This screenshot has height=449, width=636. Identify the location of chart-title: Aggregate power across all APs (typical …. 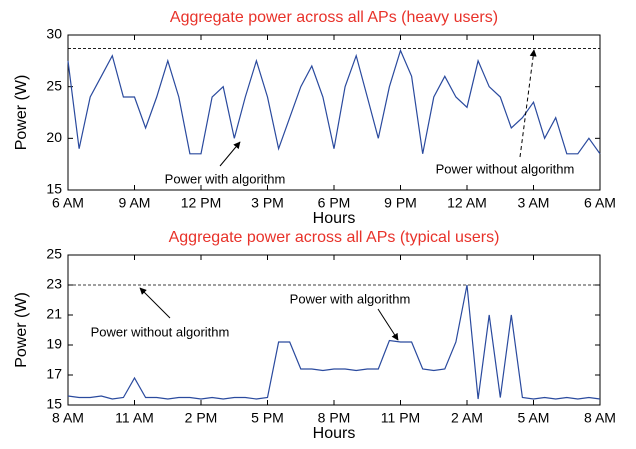
(334, 237).